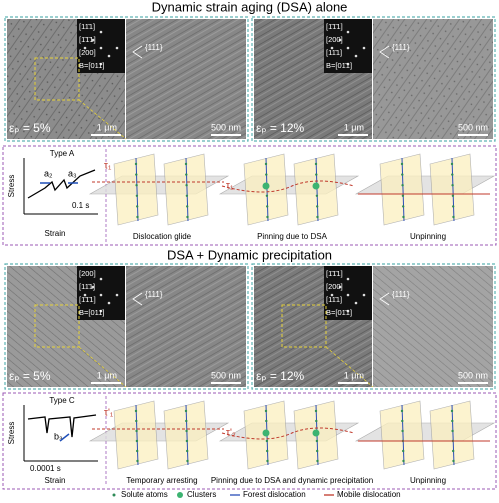  What do you see at coordinates (61, 184) in the screenshot?
I see `stress-curve` at bounding box center [61, 184].